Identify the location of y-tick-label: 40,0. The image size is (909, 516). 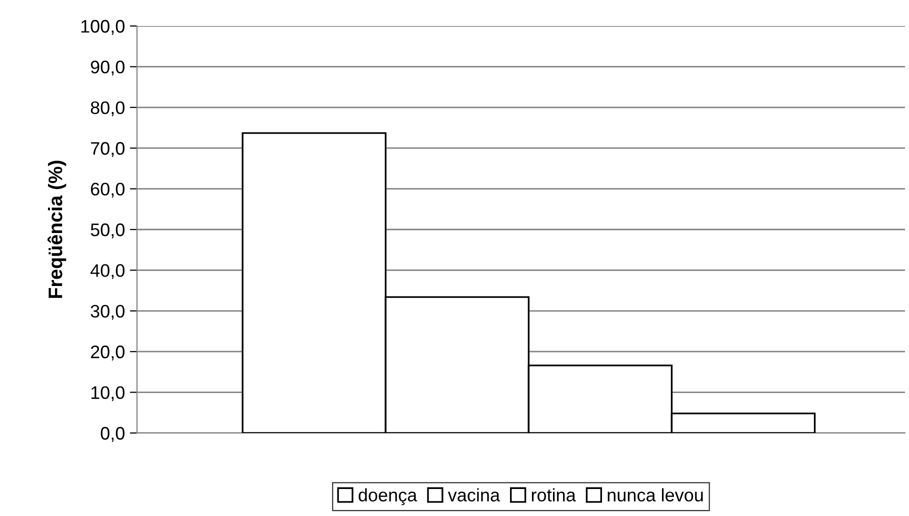
(107, 272).